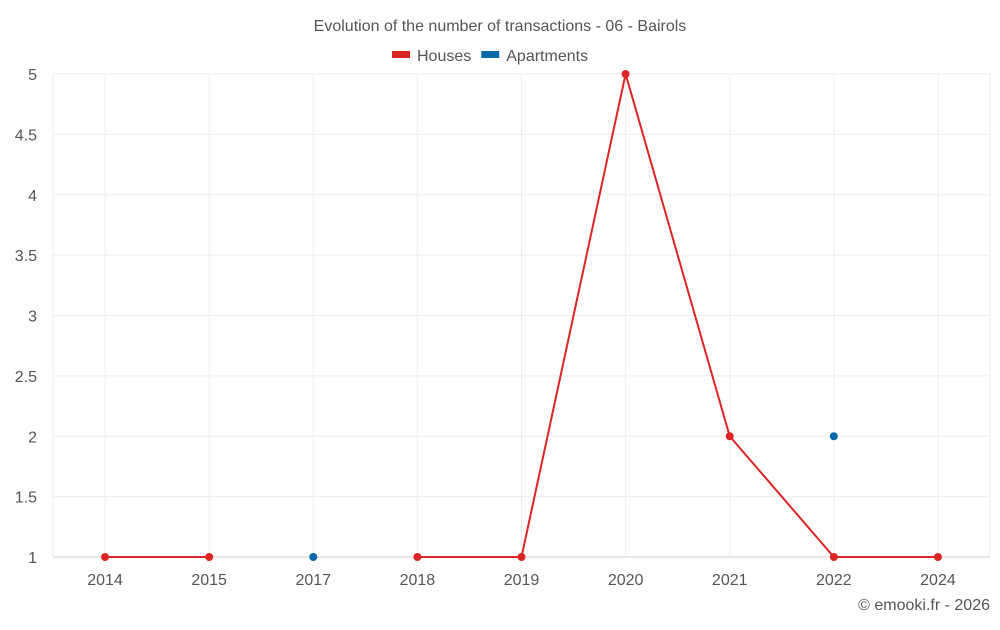  What do you see at coordinates (26, 498) in the screenshot?
I see `y-tick-label: 1.5` at bounding box center [26, 498].